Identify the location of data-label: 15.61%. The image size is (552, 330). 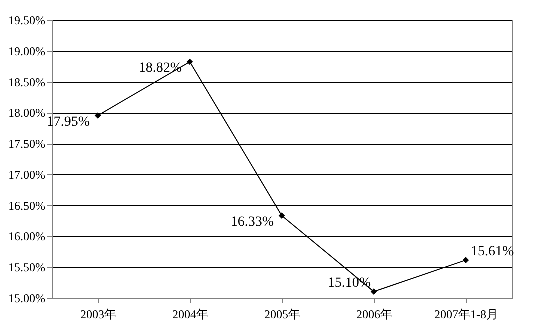
(492, 252).